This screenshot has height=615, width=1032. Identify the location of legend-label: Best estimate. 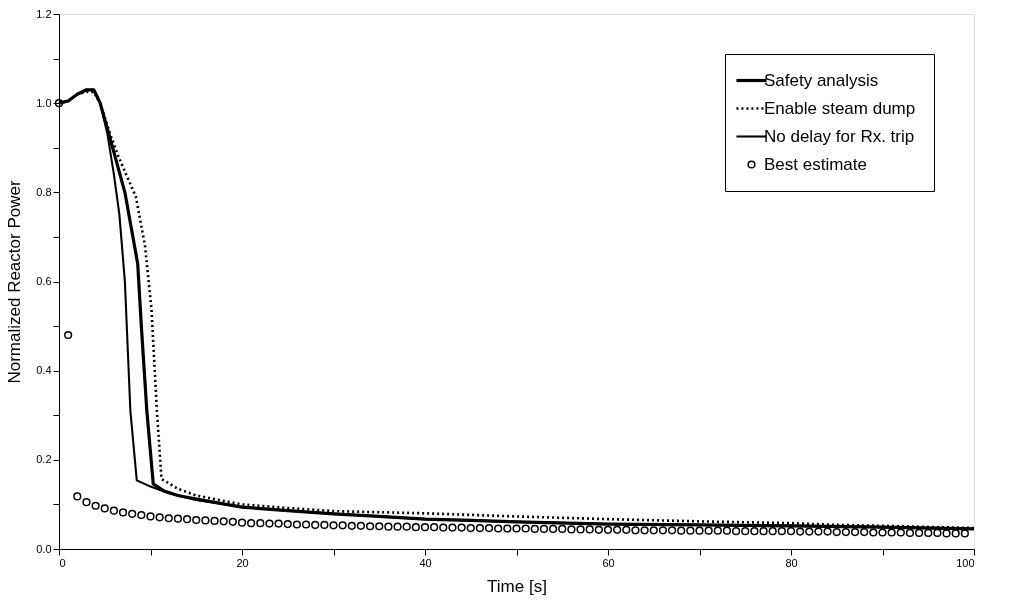
(815, 164).